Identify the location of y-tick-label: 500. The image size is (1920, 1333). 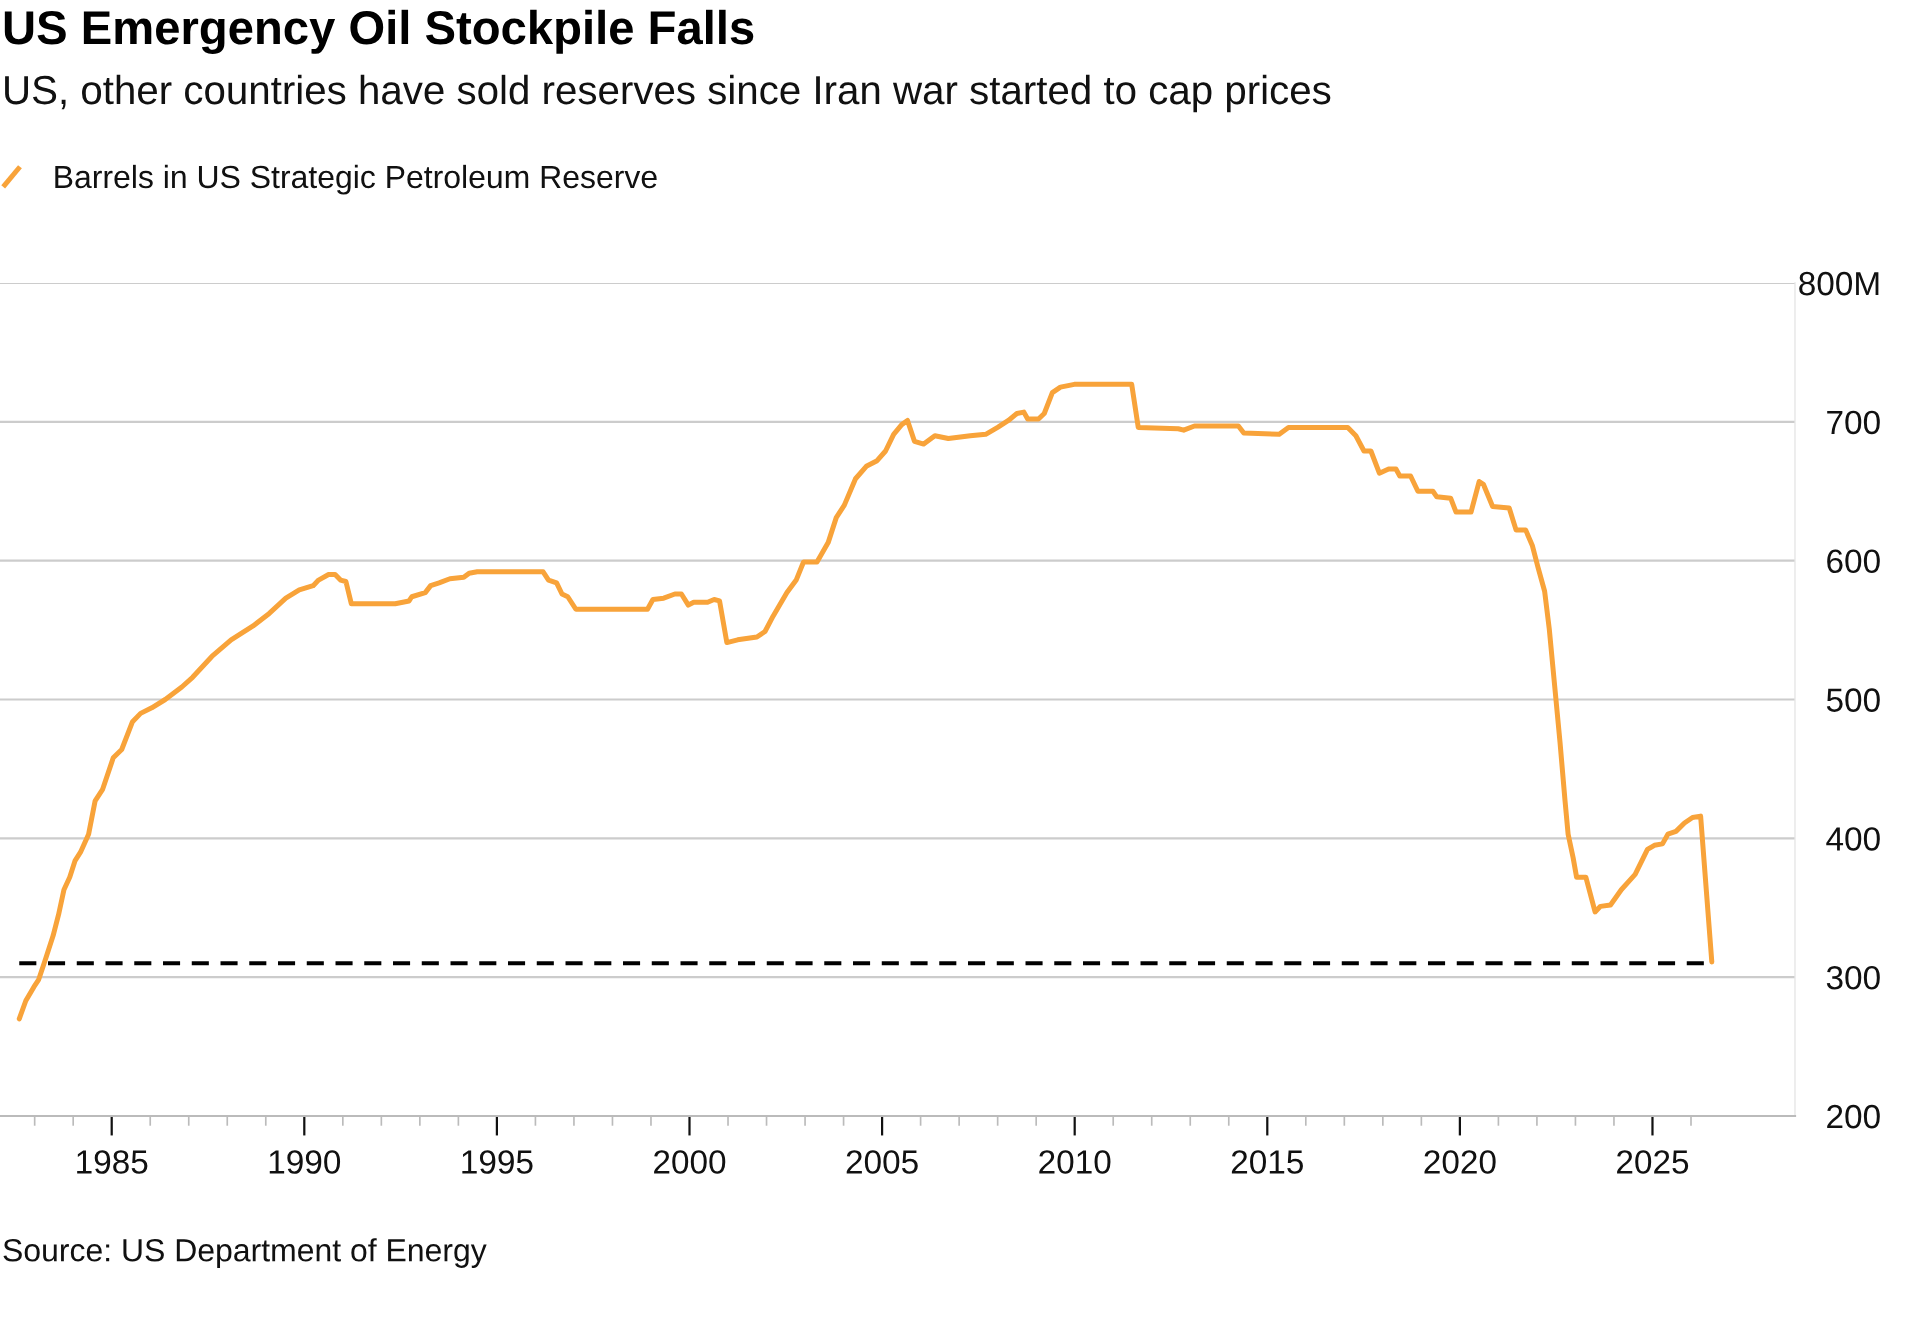
(1853, 700).